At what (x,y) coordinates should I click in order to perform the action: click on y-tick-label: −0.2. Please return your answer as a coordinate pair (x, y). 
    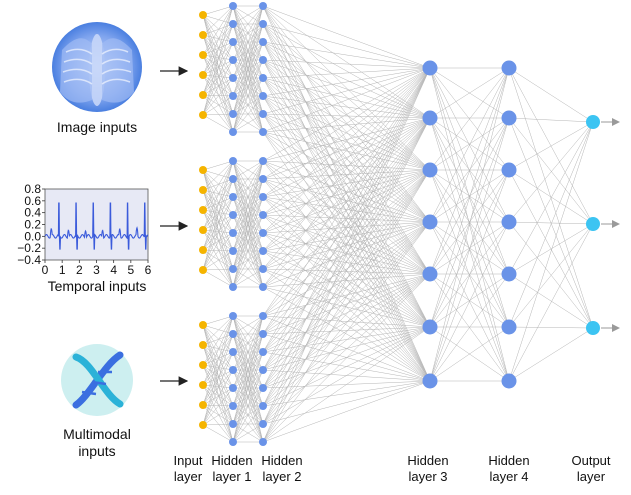
    Looking at the image, I should click on (29, 248).